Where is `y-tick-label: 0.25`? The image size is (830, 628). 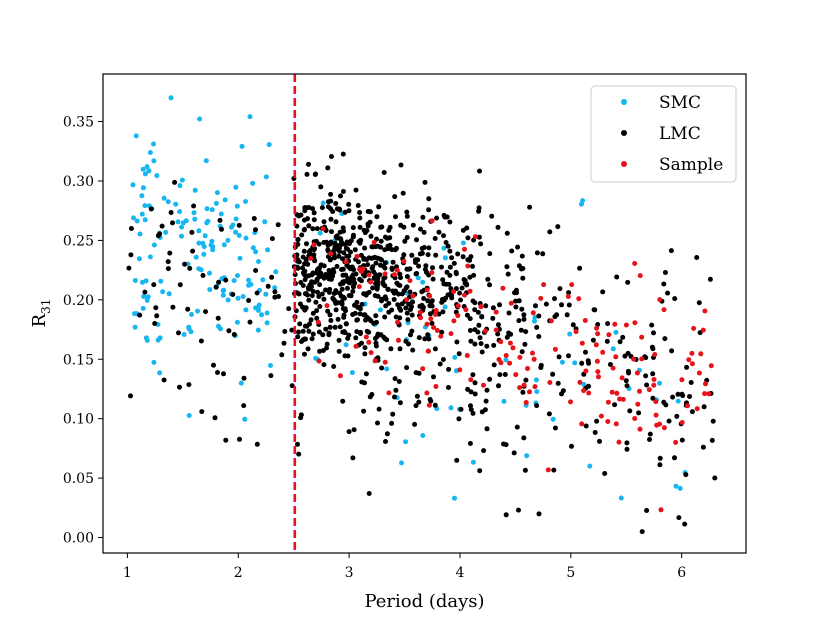 y-tick-label: 0.25 is located at coordinates (78, 241).